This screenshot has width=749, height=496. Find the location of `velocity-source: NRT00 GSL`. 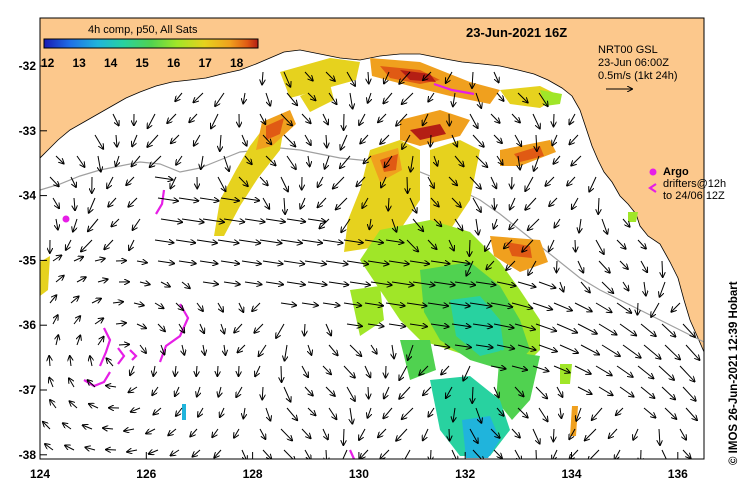

velocity-source: NRT00 GSL is located at coordinates (628, 50).